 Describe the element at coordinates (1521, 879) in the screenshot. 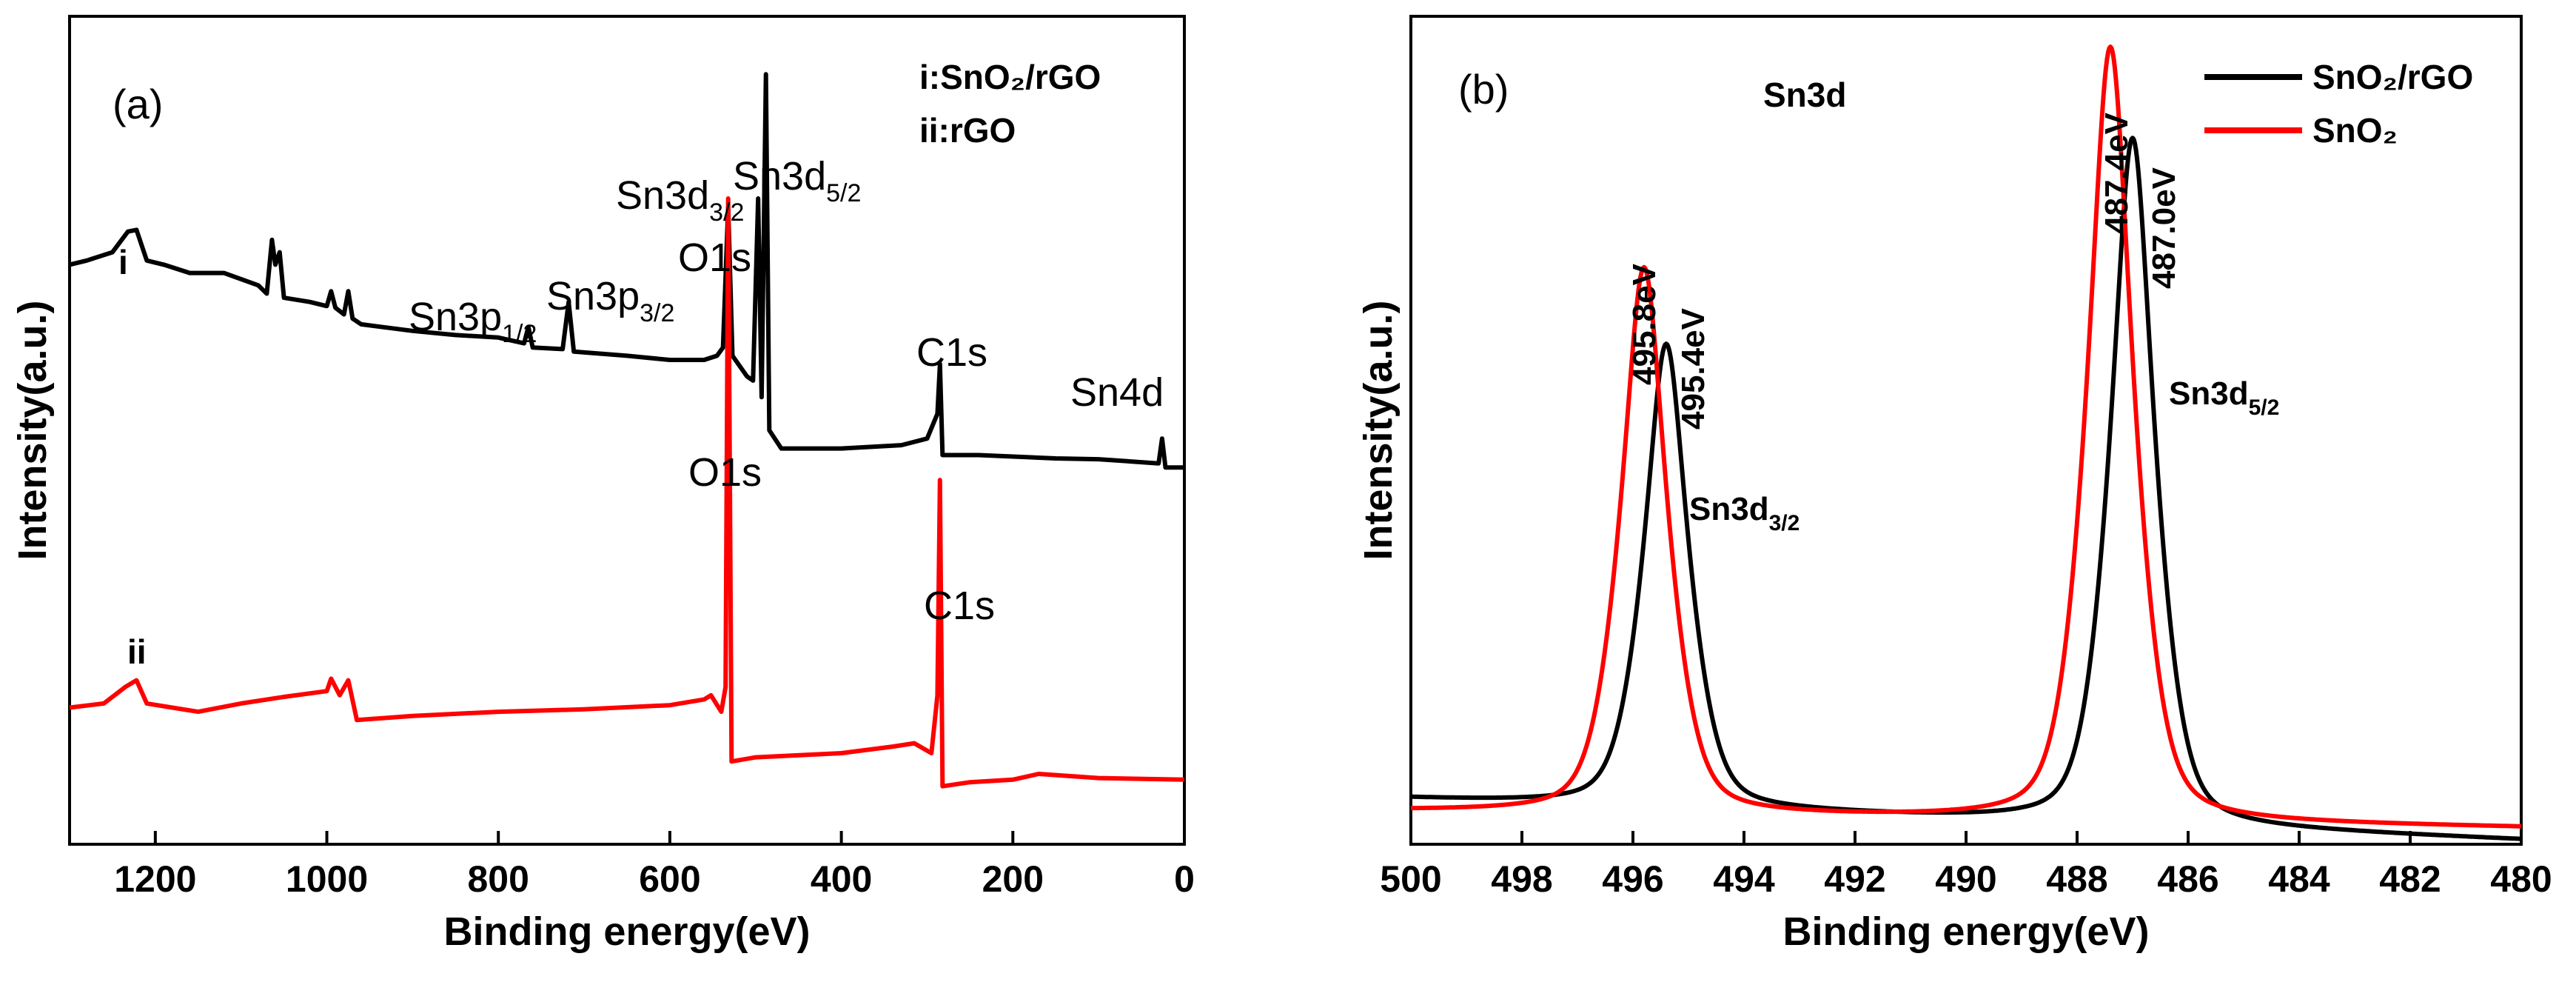

I see `x-tick-label: 498` at that location.